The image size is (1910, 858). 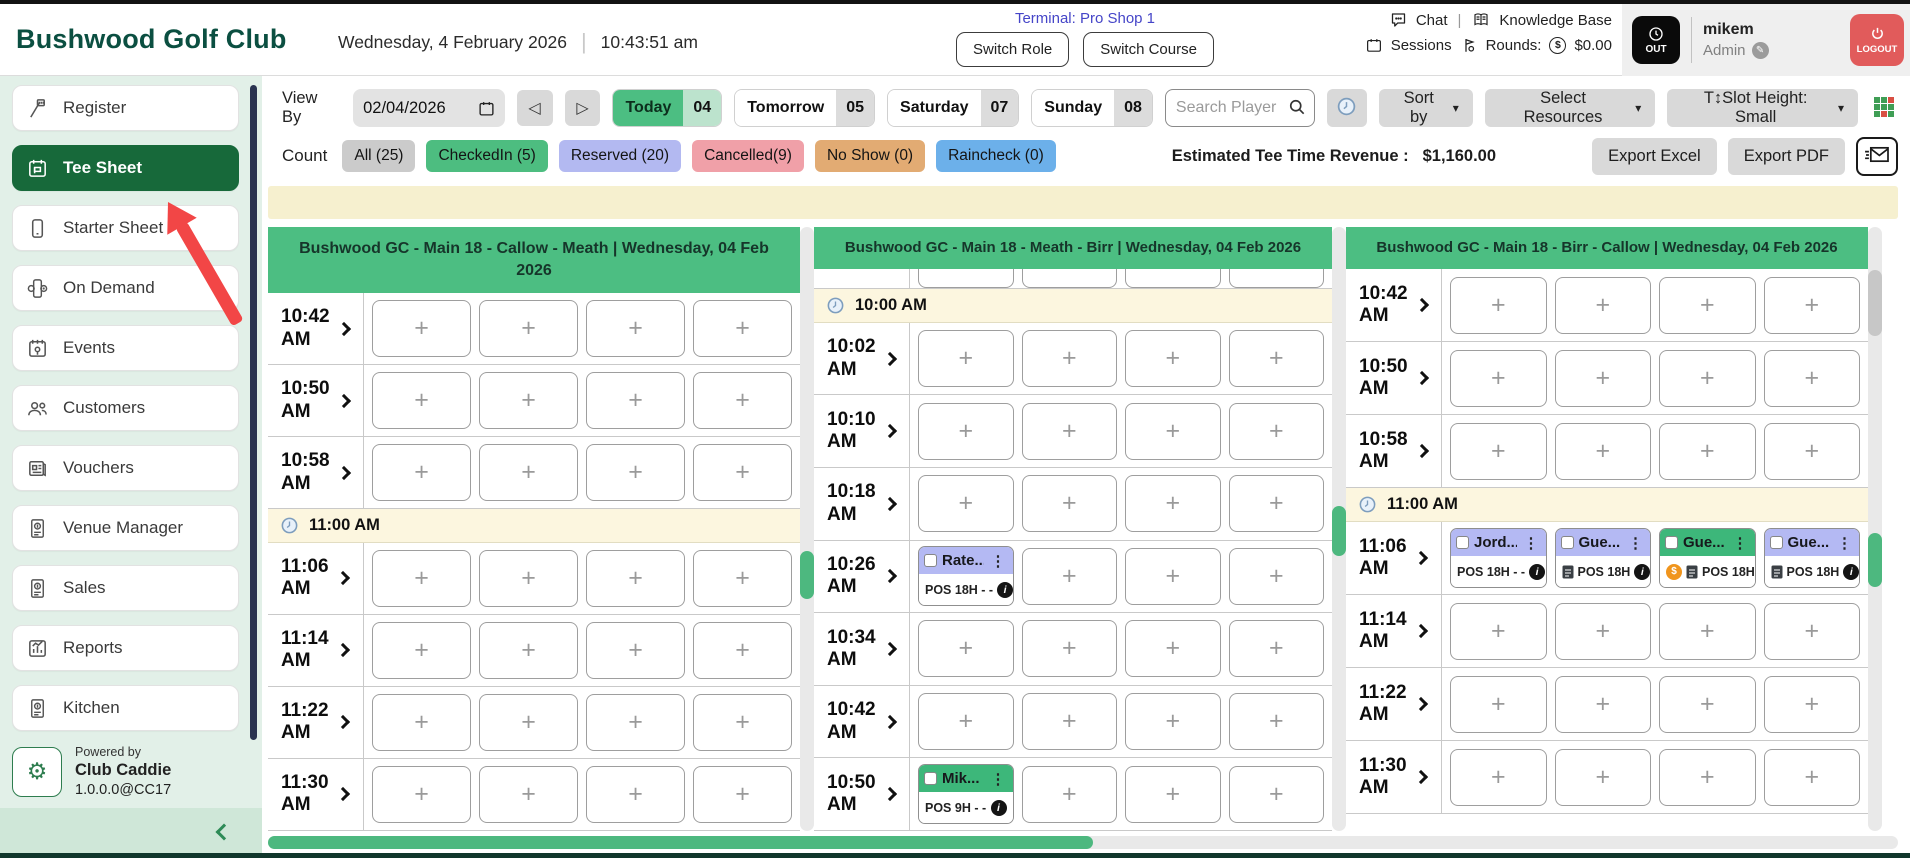 What do you see at coordinates (1654, 156) in the screenshot?
I see `export-excel-button: Export Excel` at bounding box center [1654, 156].